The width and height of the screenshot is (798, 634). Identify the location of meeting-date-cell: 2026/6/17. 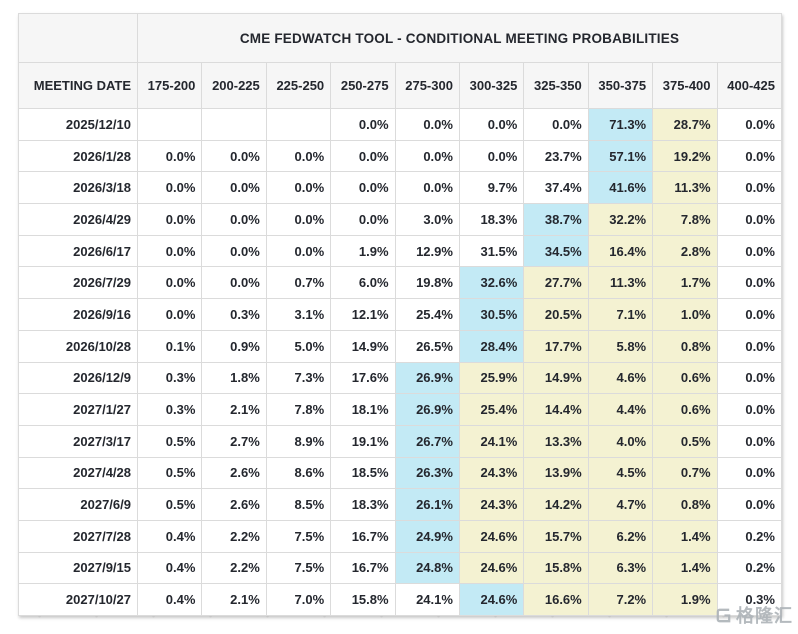
(78, 251).